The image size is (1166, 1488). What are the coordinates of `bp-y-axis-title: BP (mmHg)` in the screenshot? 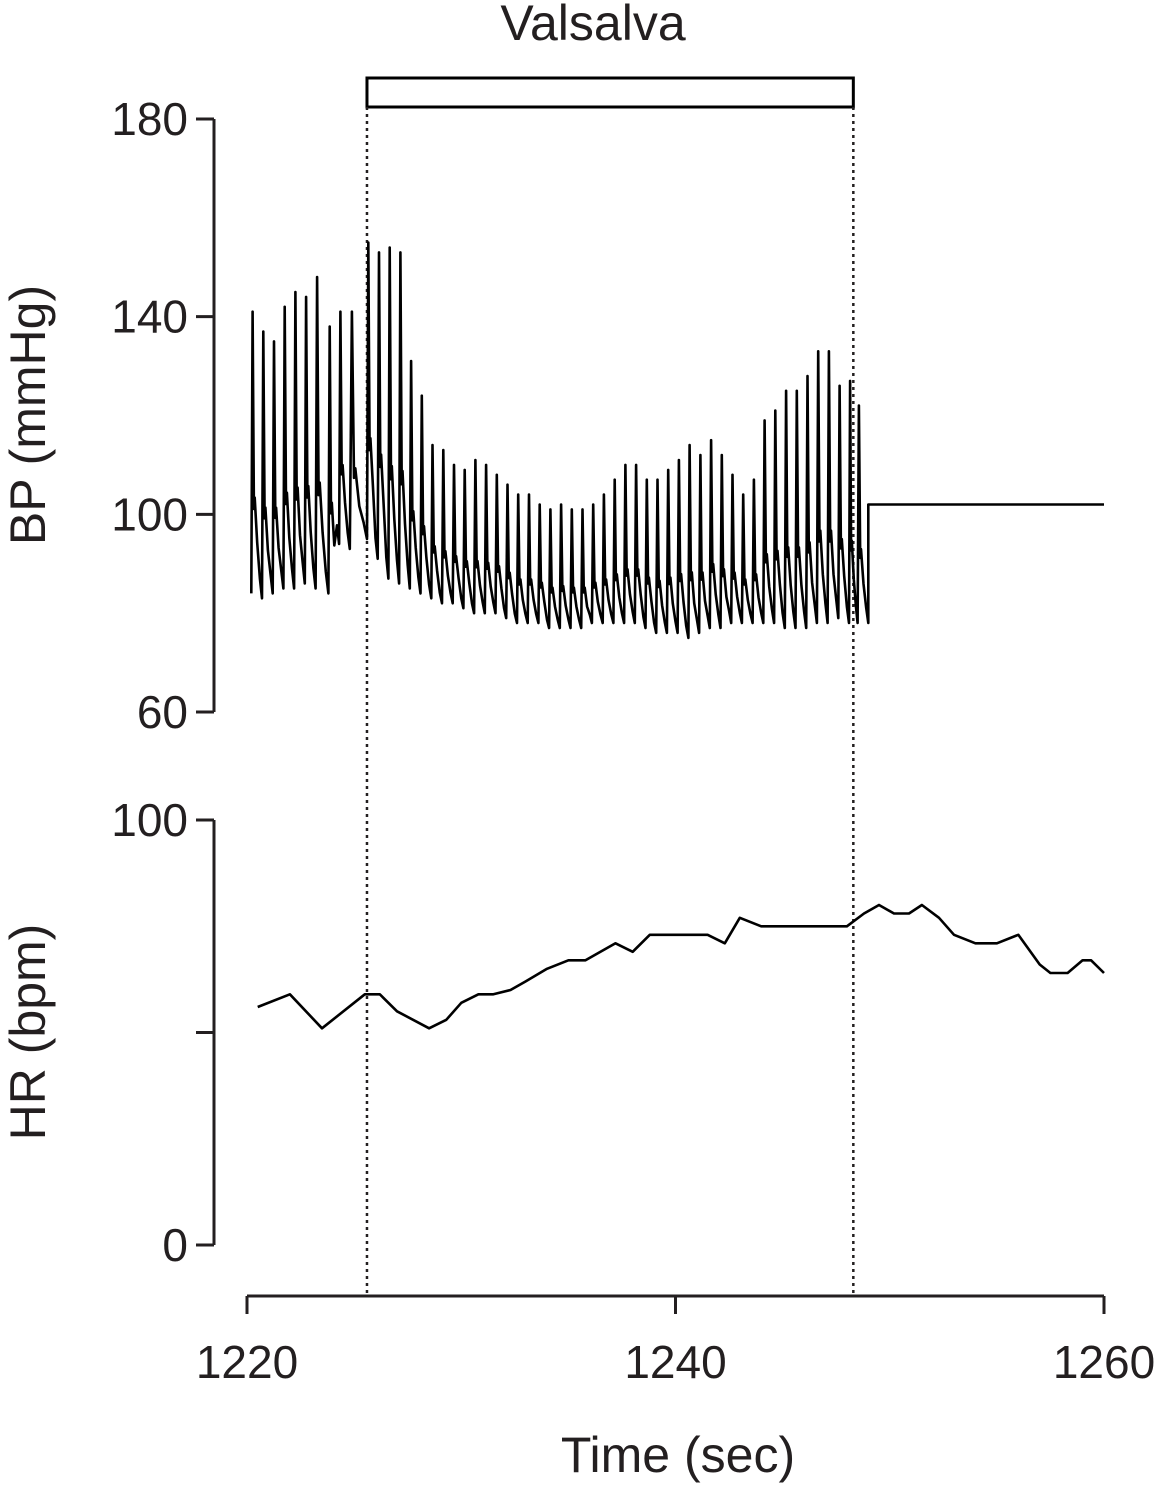 It's located at (28, 415).